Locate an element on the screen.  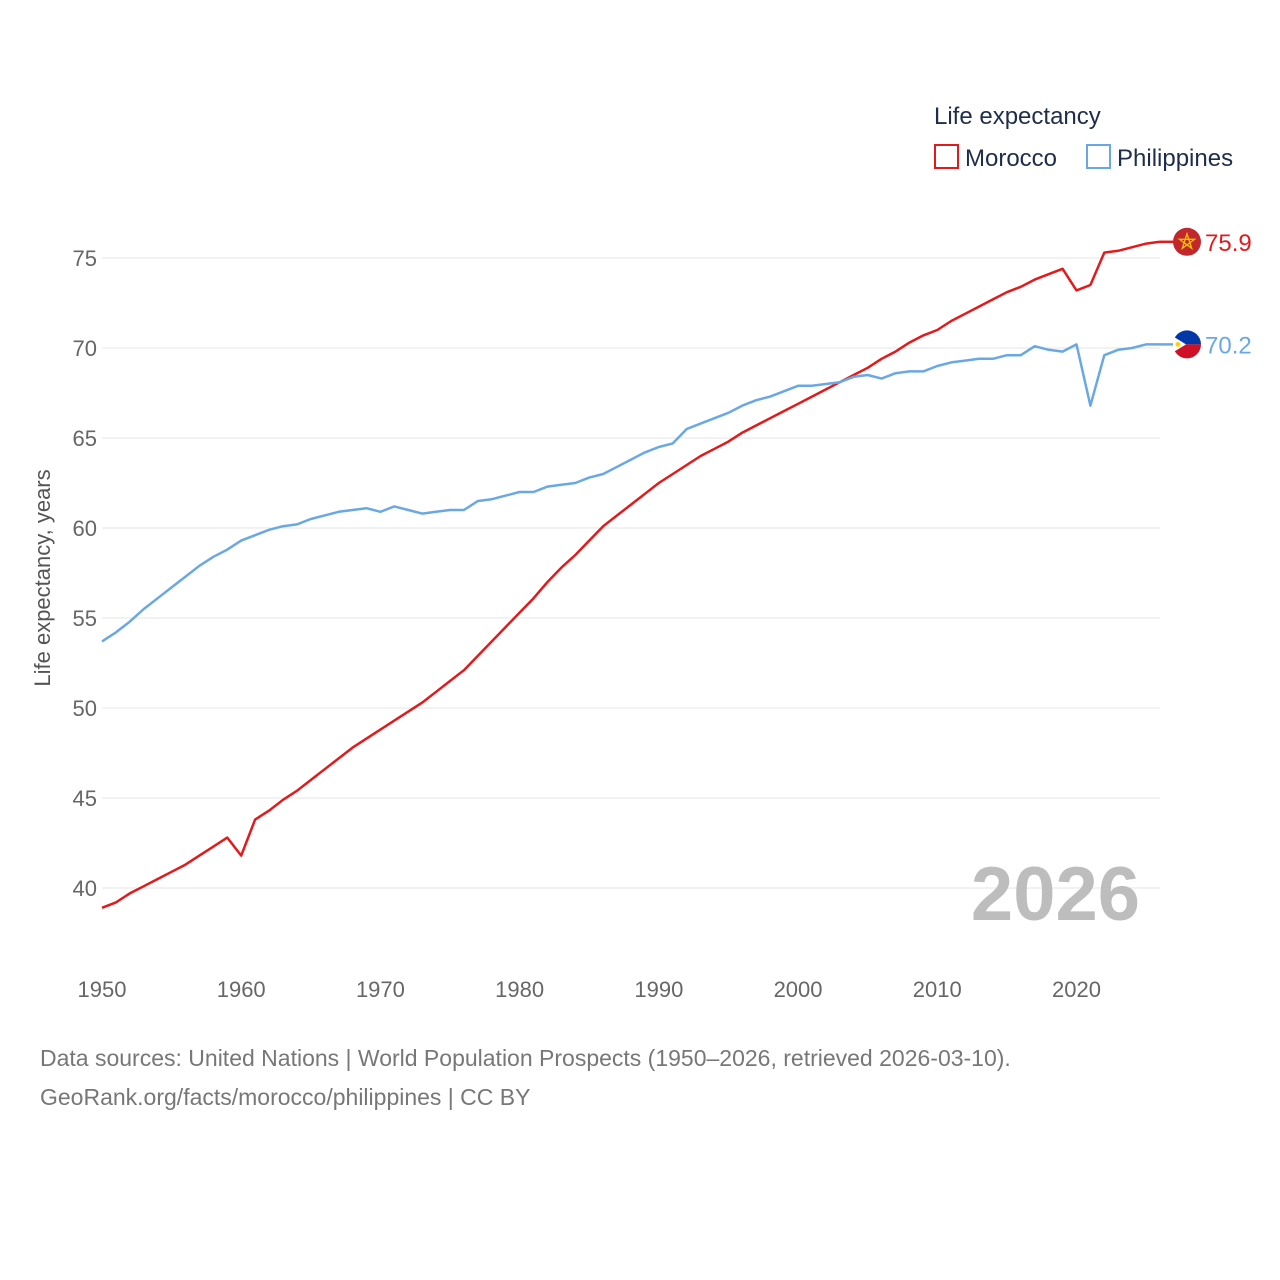
y-tick-60: 60 is located at coordinates (85, 528).